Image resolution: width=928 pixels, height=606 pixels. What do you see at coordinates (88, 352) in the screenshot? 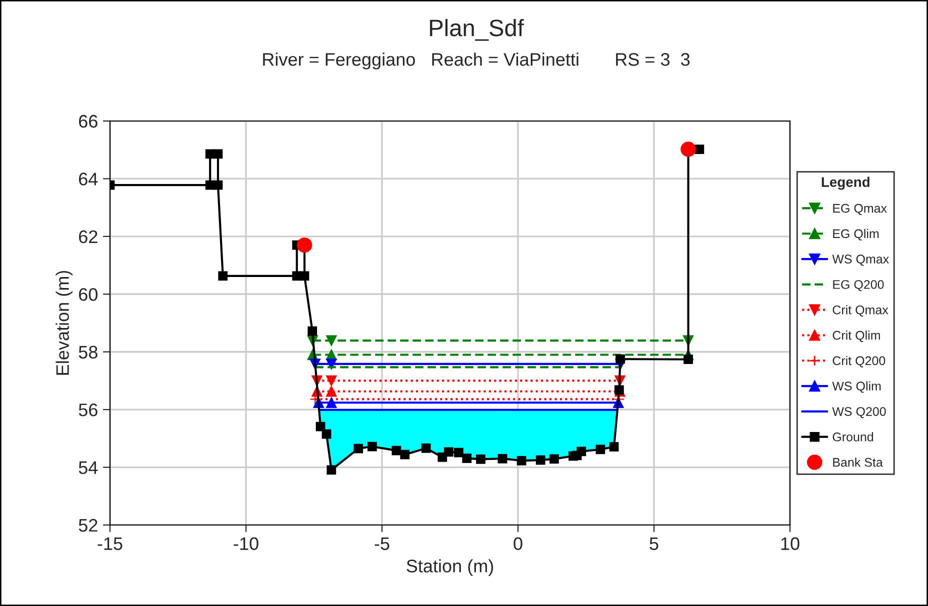
I see `y-tick-label: 58` at bounding box center [88, 352].